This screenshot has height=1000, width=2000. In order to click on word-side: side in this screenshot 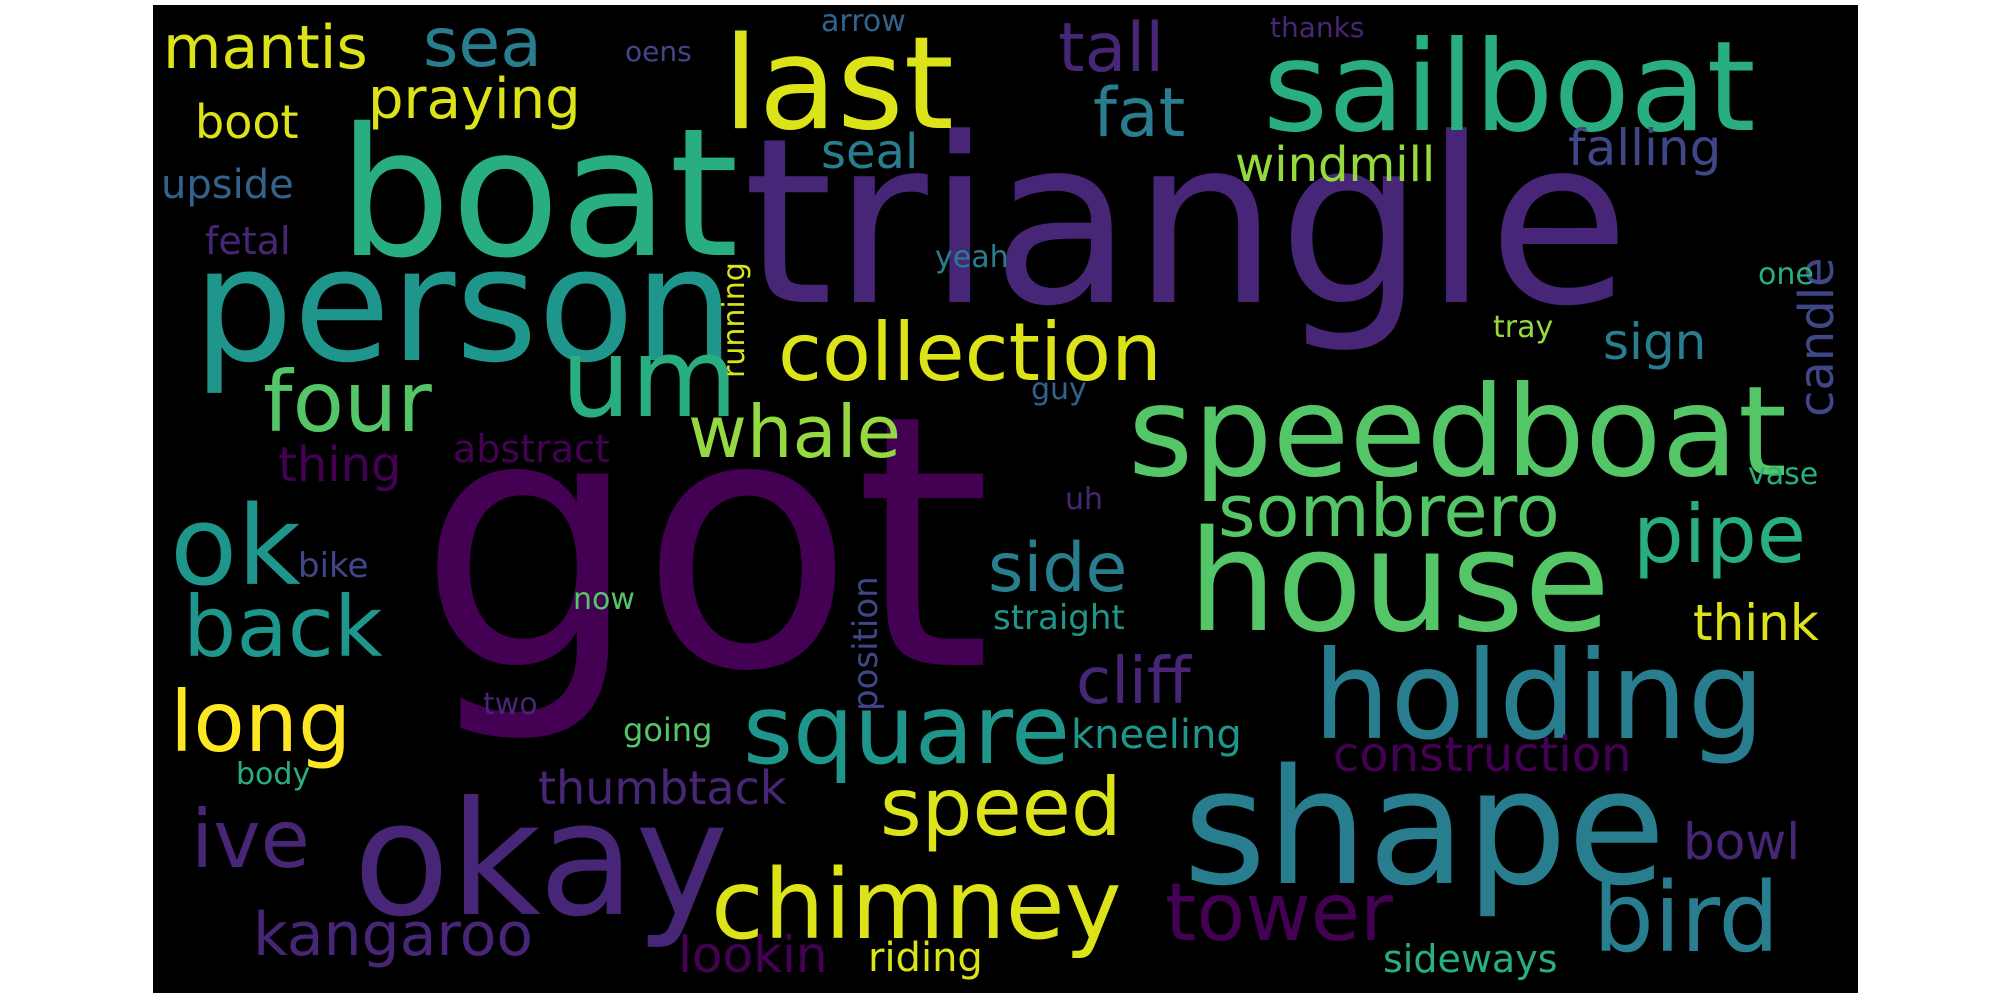, I will do `click(1058, 568)`.